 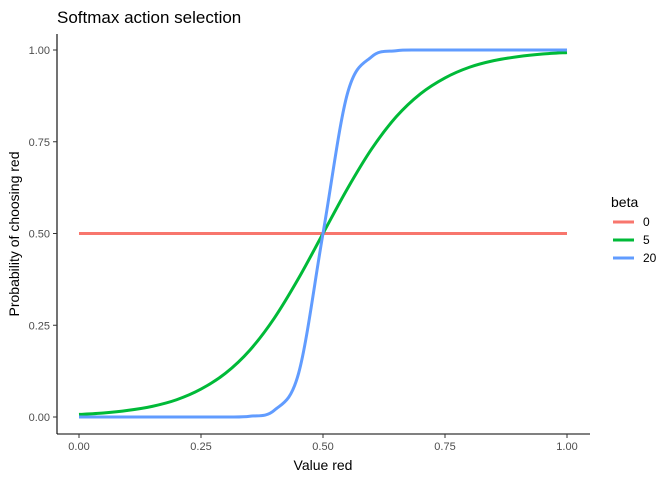 I want to click on legend-label-0: 0, so click(x=646, y=222).